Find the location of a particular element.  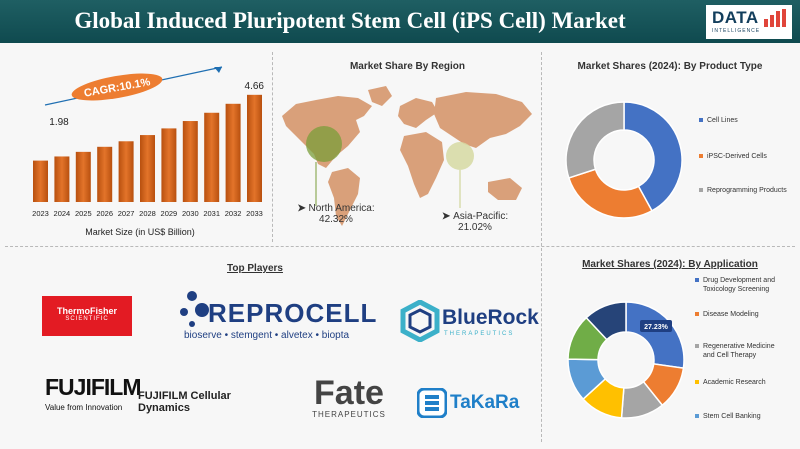

north-america-value: 42.32% is located at coordinates (336, 219).